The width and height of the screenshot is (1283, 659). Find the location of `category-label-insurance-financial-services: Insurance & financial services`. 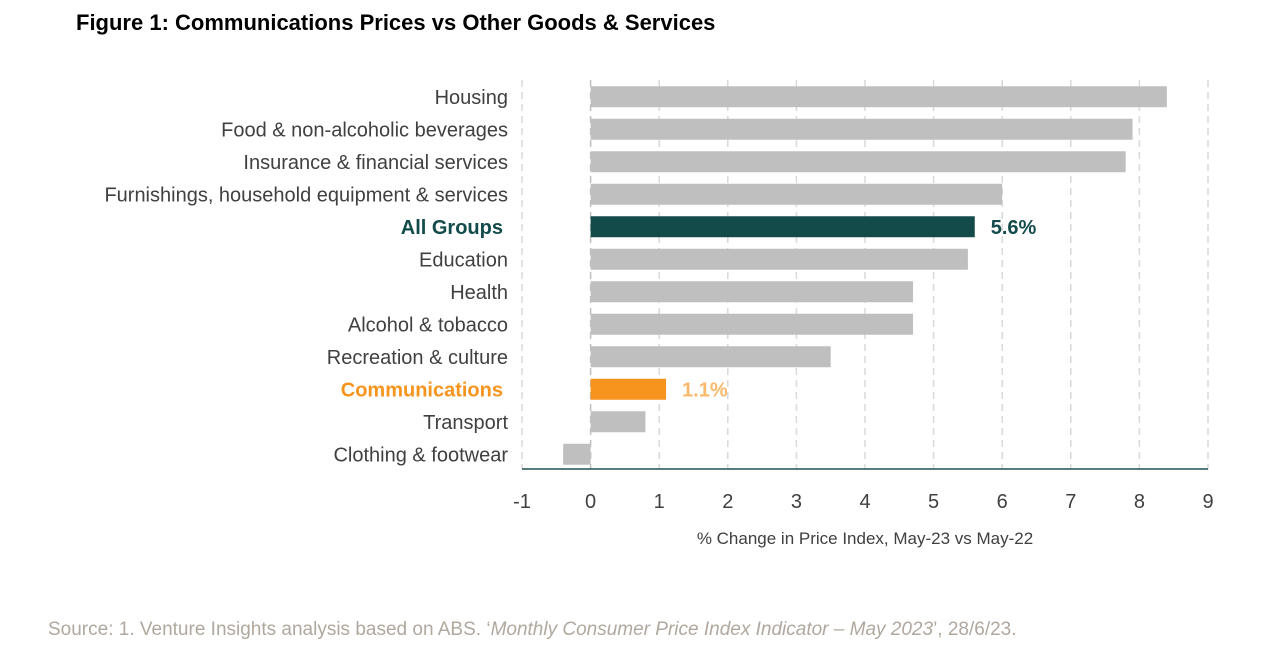

category-label-insurance-financial-services: Insurance & financial services is located at coordinates (375, 163).